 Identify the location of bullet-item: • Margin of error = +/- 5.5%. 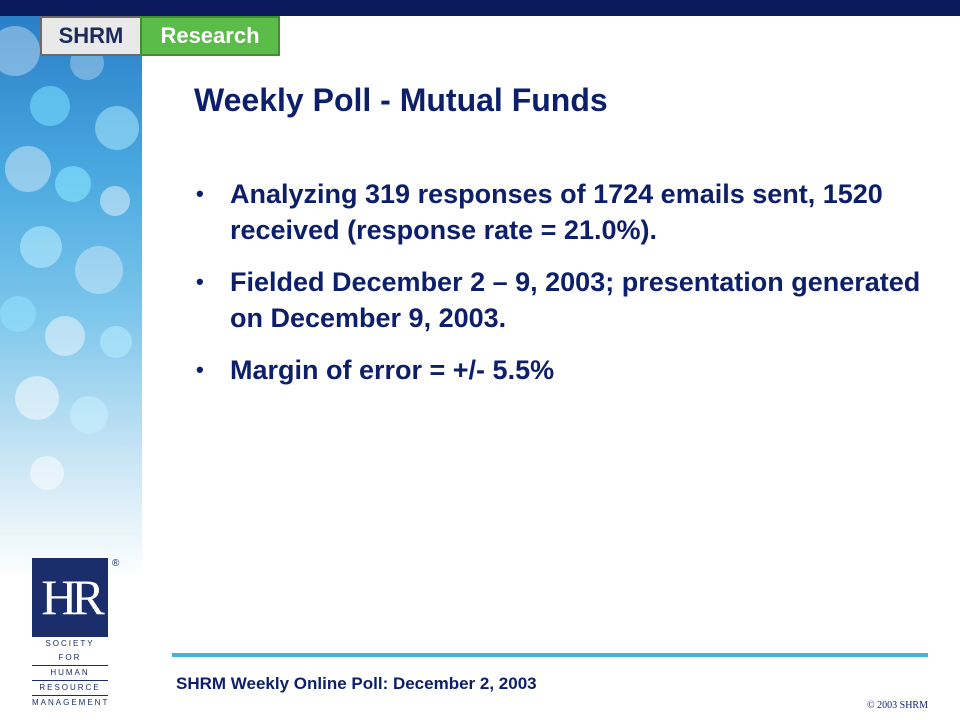
(559, 370).